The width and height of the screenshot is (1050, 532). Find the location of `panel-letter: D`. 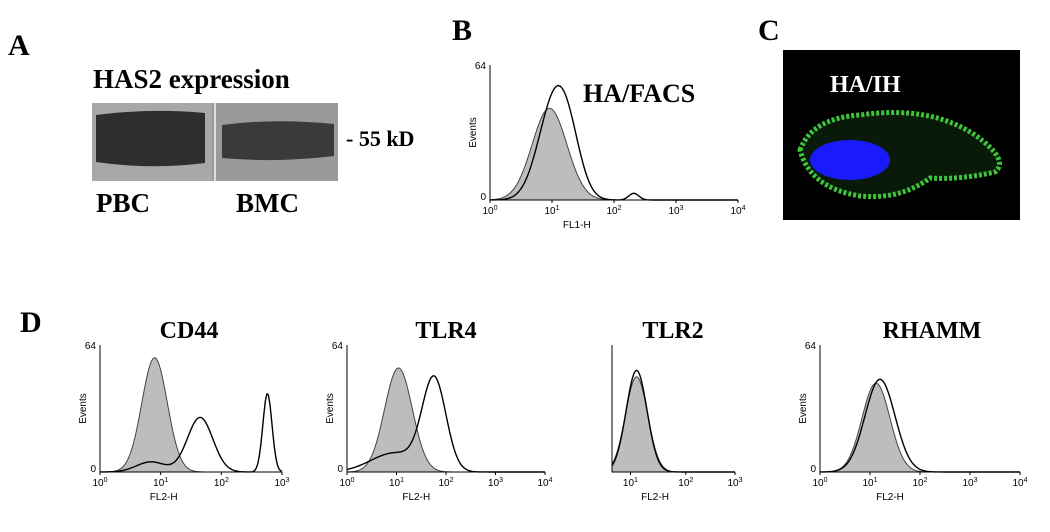

panel-letter: D is located at coordinates (31, 322).